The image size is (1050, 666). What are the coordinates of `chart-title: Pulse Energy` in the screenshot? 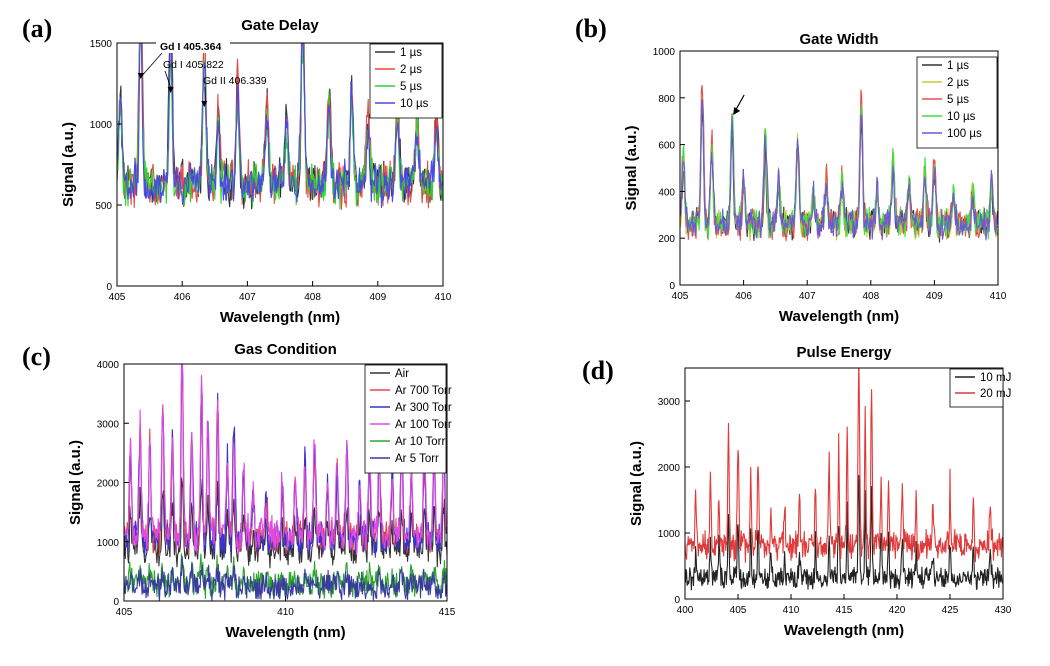 It's located at (844, 352).